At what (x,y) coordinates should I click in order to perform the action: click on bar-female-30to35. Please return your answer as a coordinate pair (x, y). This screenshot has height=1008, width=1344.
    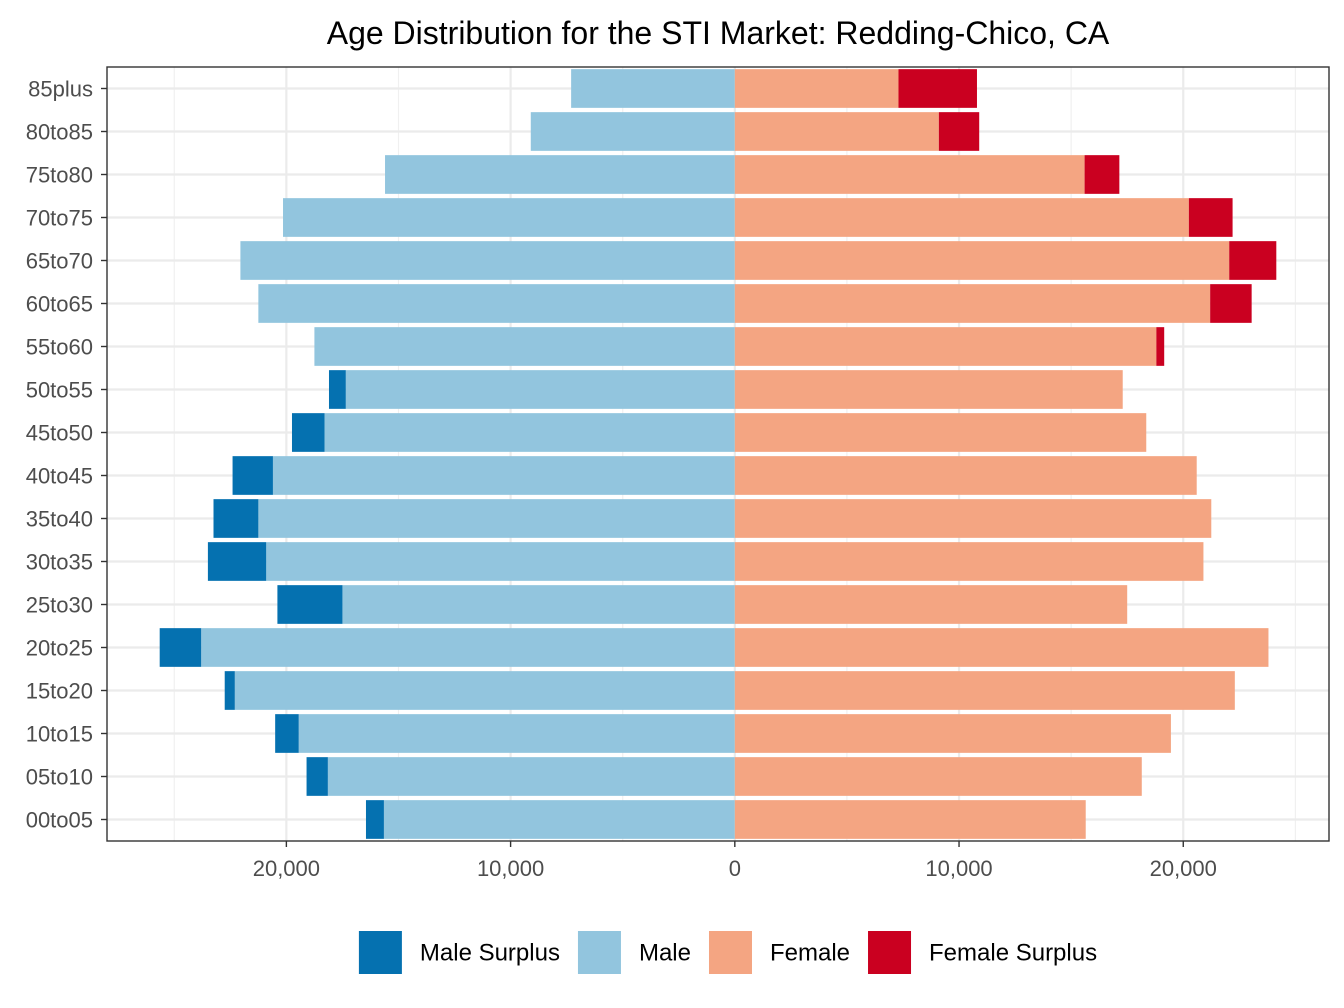
    Looking at the image, I should click on (969, 561).